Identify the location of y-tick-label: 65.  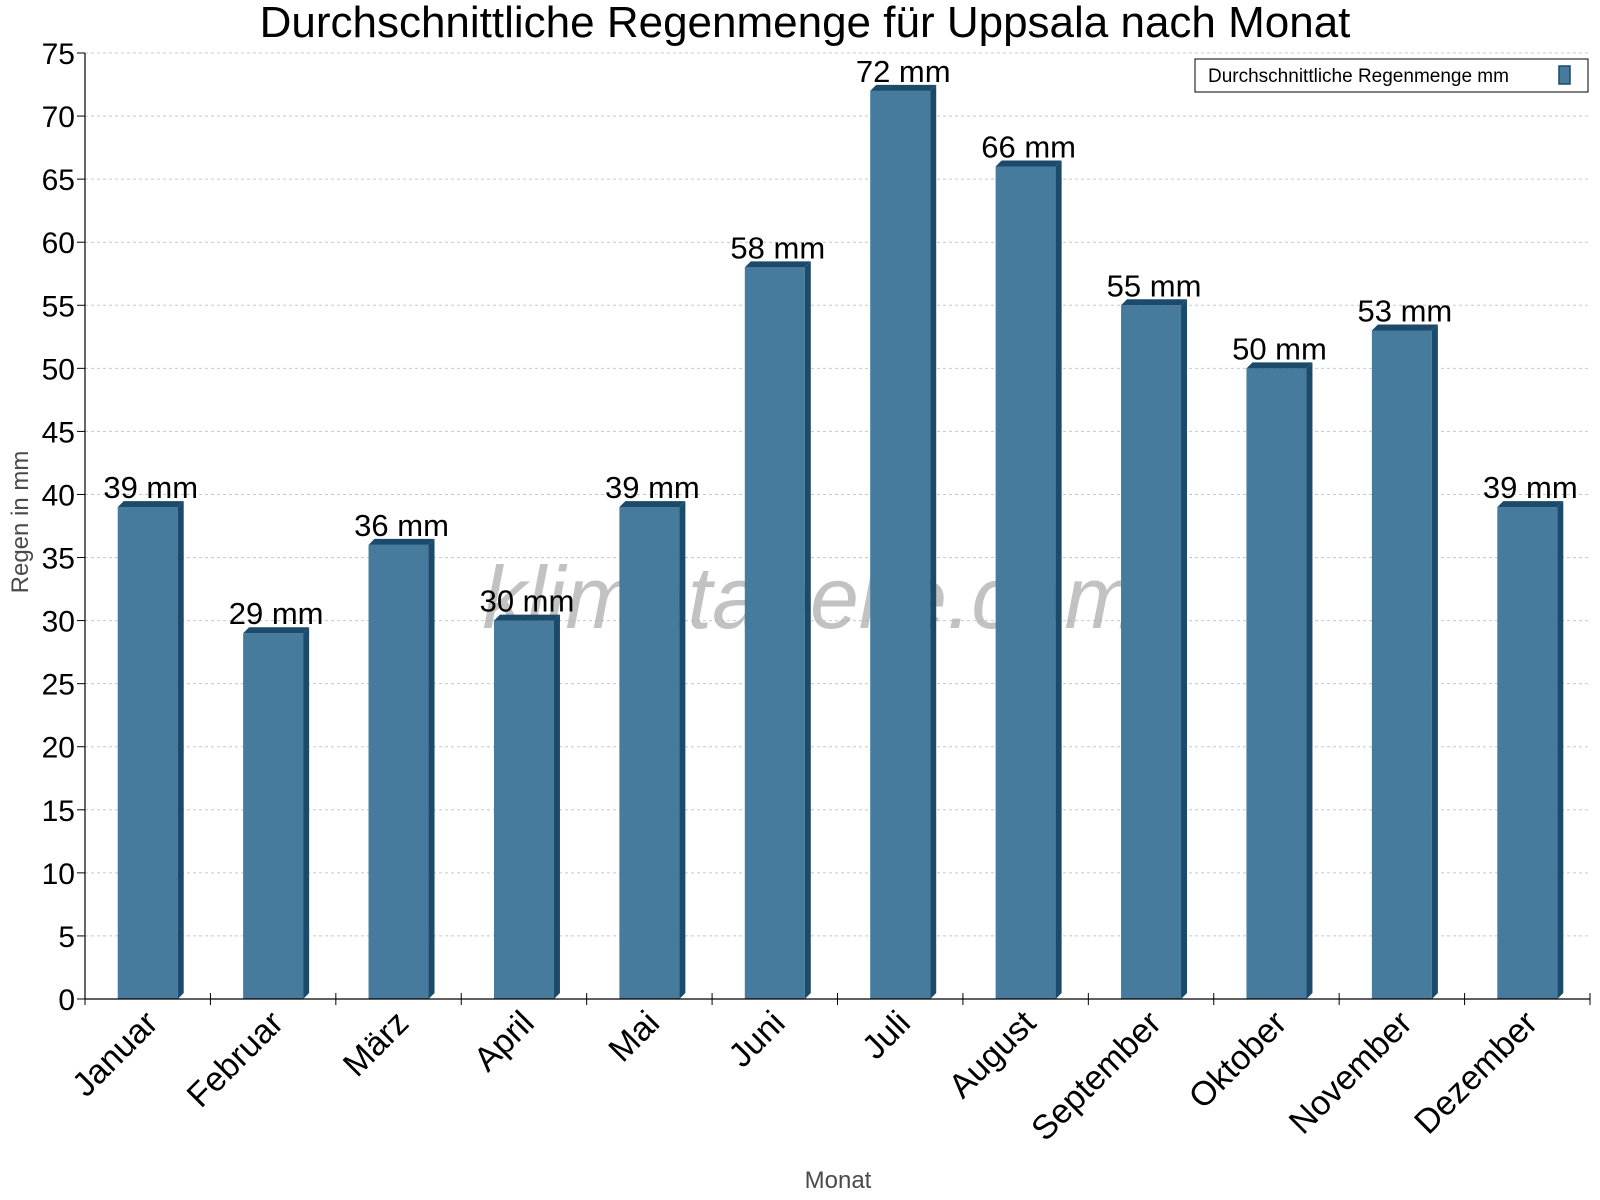
(58, 180).